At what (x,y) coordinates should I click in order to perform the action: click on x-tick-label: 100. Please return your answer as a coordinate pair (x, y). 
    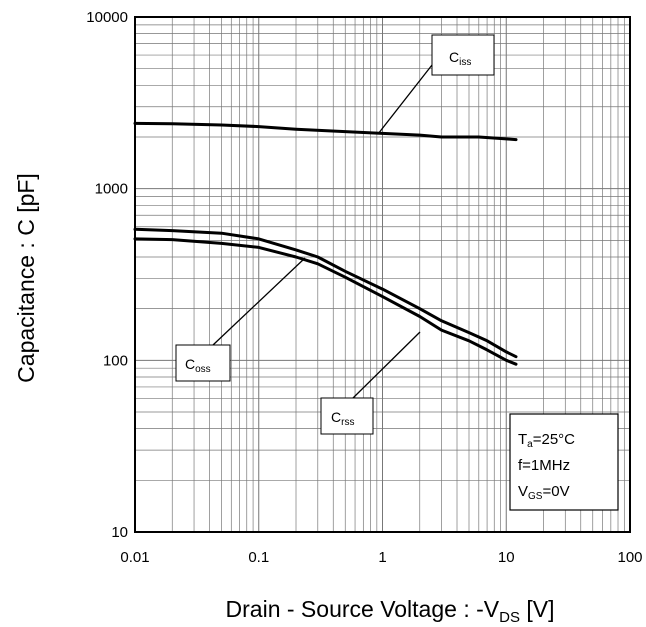
    Looking at the image, I should click on (629, 557).